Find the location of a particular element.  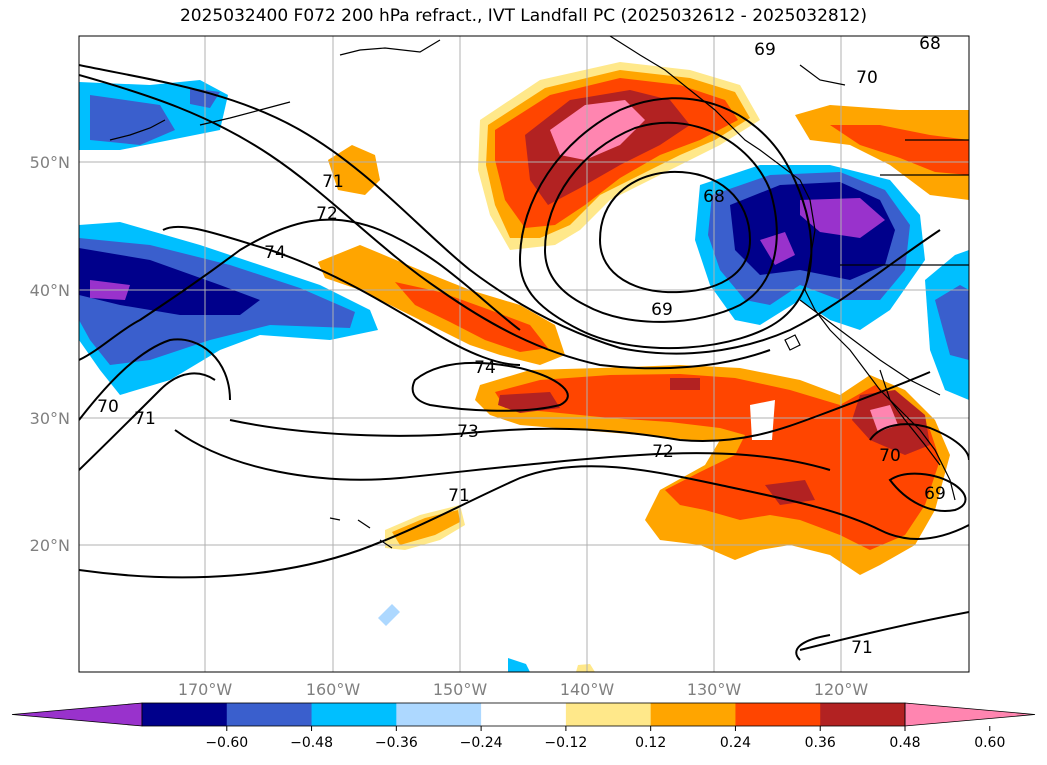

contour-label: 73 is located at coordinates (468, 432).